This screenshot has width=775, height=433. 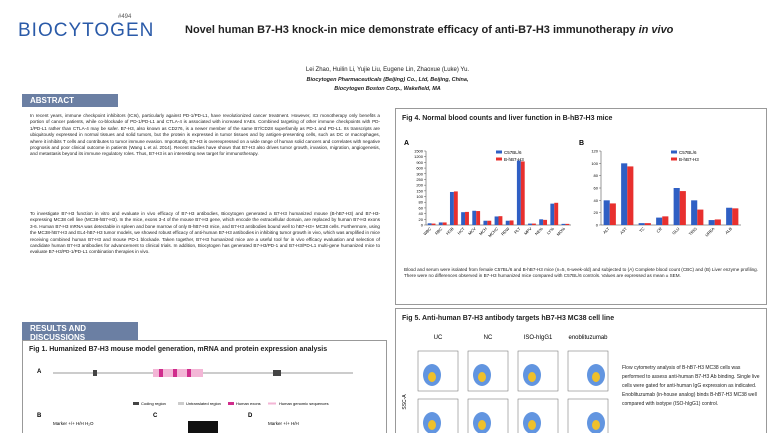 I want to click on y-tick-label: 1500, so click(x=419, y=151).